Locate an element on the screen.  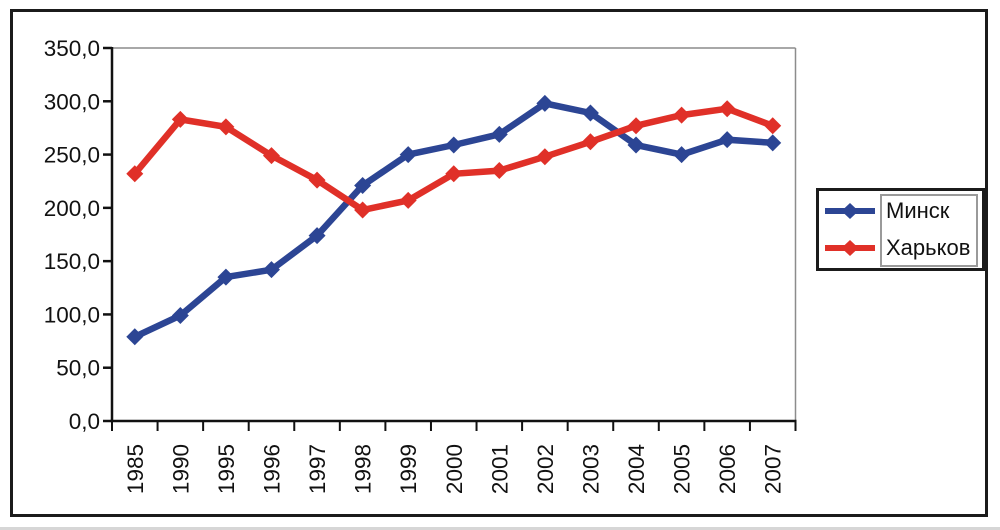
x-tick-label: 1997 is located at coordinates (317, 469).